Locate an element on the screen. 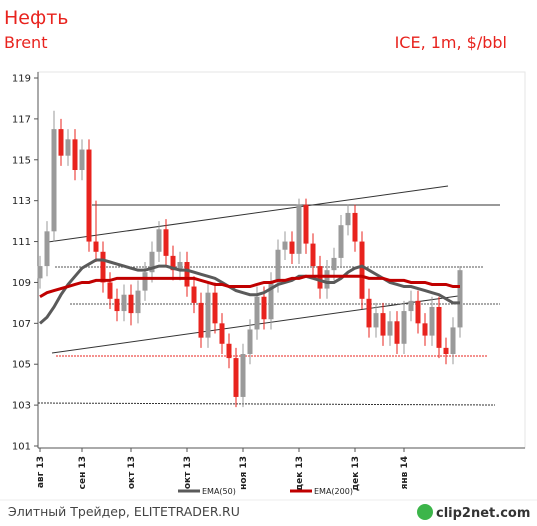 Image resolution: width=537 pixels, height=526 pixels. y-tick-label: 119 is located at coordinates (21, 79).